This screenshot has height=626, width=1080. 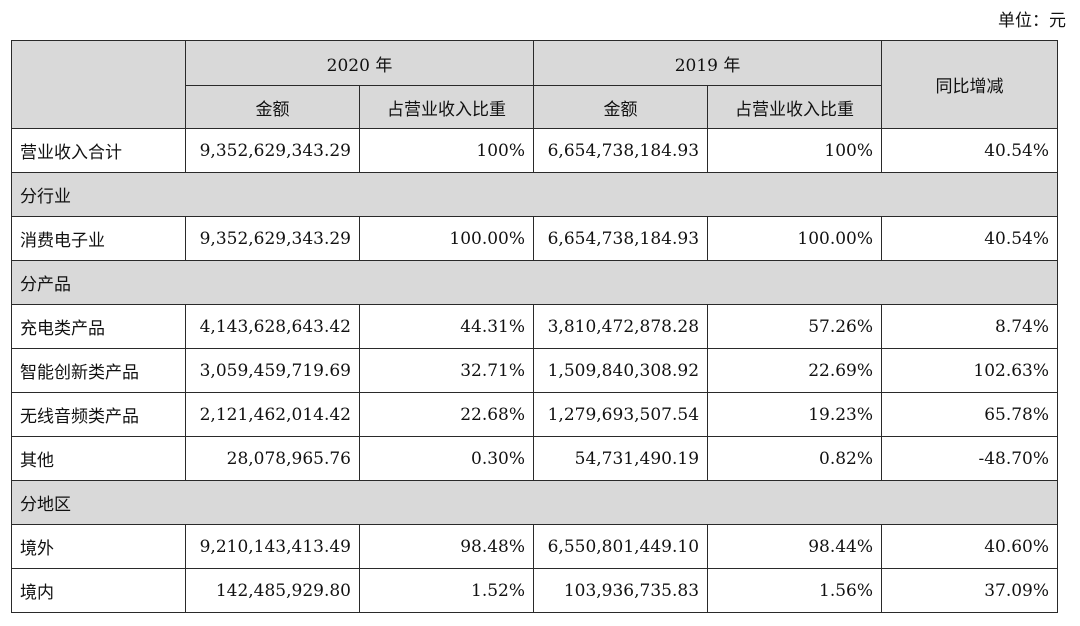 What do you see at coordinates (98, 590) in the screenshot?
I see `row-label: 境内` at bounding box center [98, 590].